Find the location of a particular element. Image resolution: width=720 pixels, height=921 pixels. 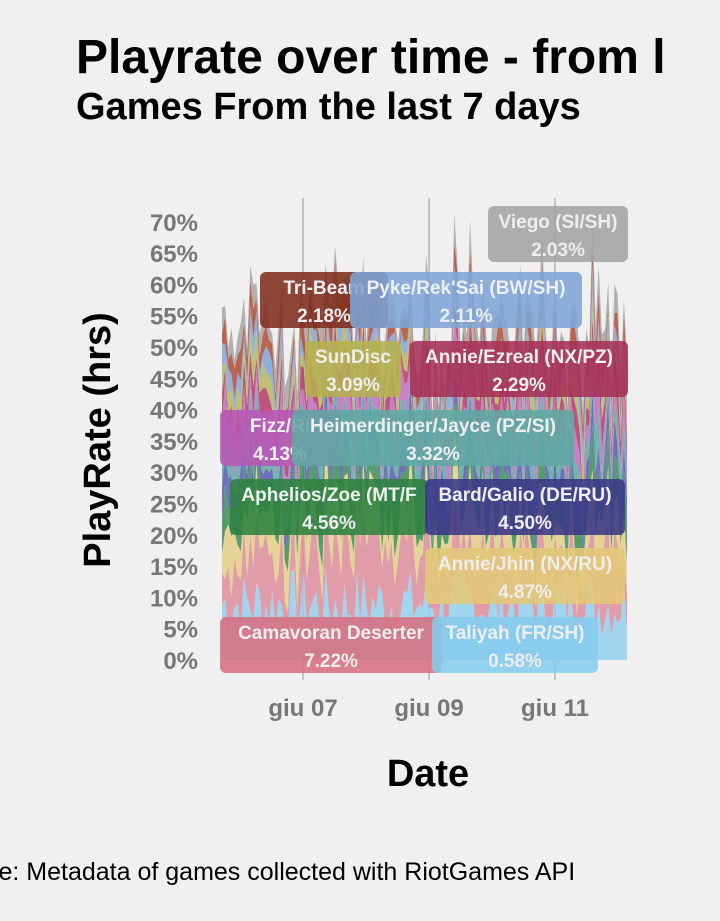

y-tick-label: 20% is located at coordinates (174, 536).